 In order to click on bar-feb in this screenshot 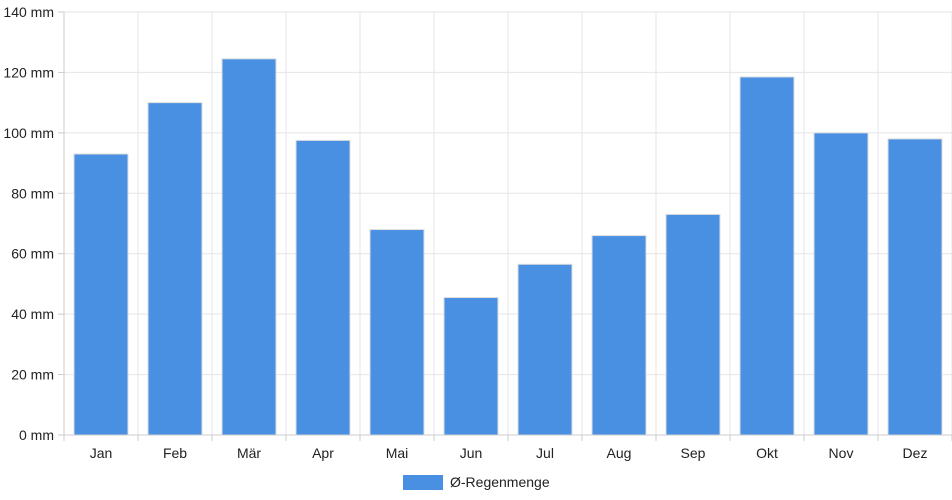, I will do `click(175, 269)`.